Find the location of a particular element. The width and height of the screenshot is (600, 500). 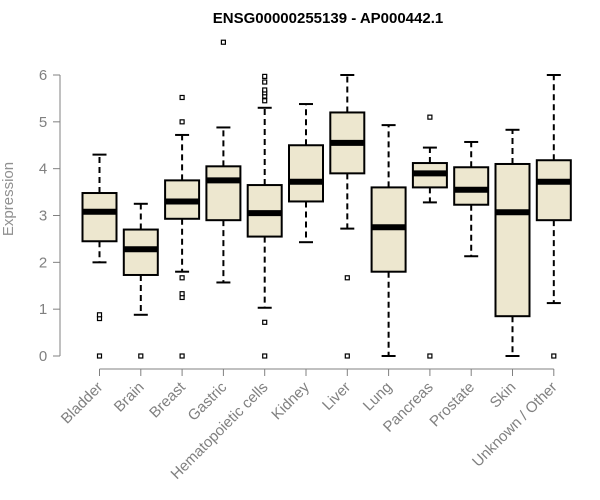

x-tick-label: Brain is located at coordinates (129, 397).